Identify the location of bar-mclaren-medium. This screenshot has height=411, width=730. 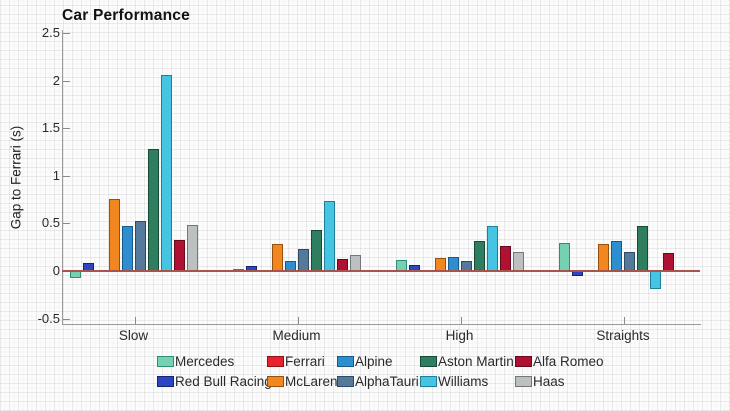
(277, 257).